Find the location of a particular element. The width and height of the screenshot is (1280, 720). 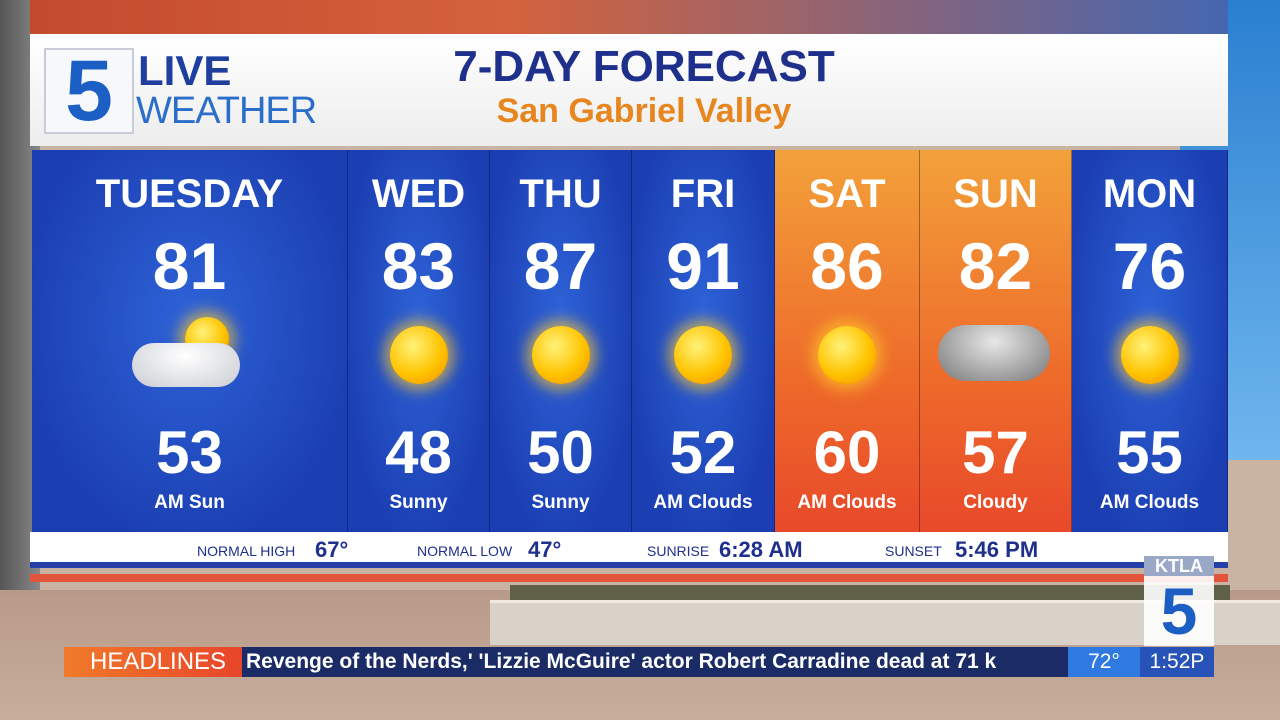

high-temperature: 82 is located at coordinates (995, 266).